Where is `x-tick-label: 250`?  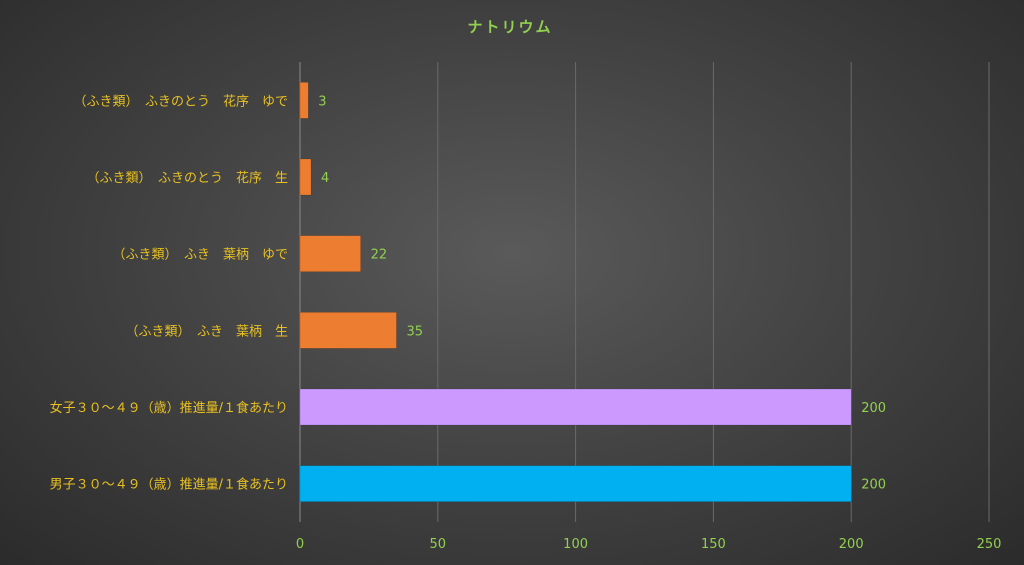
x-tick-label: 250 is located at coordinates (989, 544).